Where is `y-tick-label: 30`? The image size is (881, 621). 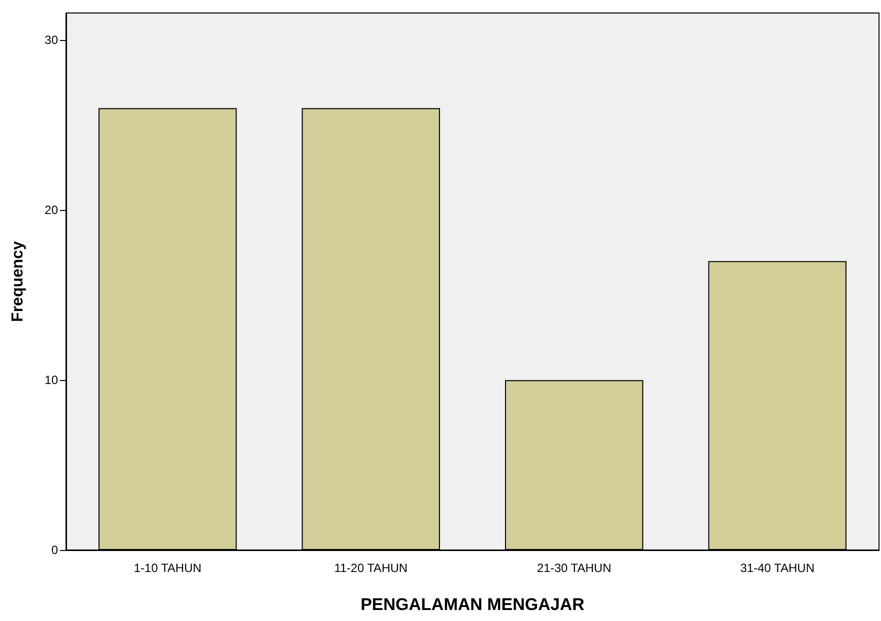 y-tick-label: 30 is located at coordinates (51, 40).